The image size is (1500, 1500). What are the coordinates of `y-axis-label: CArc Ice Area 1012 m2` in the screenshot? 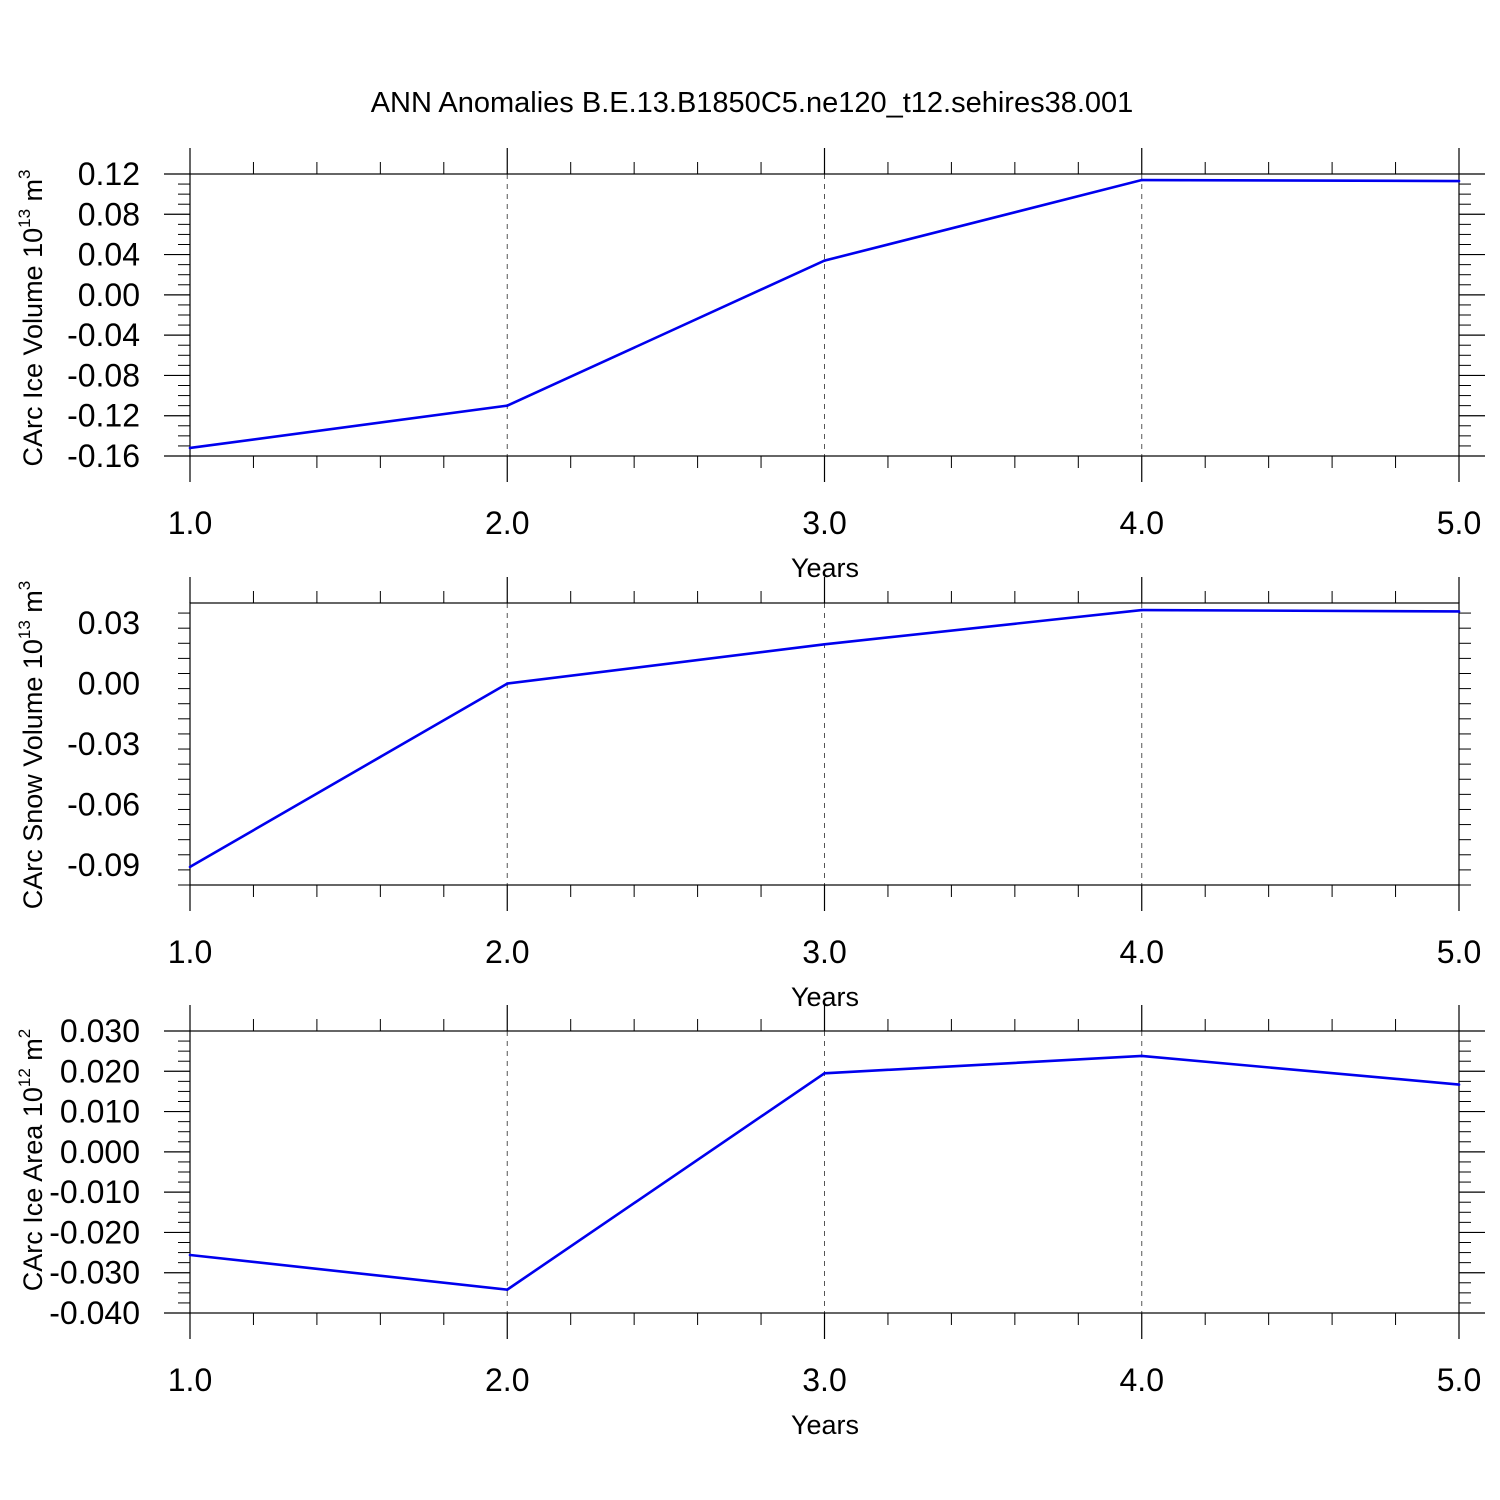 It's located at (31, 1160).